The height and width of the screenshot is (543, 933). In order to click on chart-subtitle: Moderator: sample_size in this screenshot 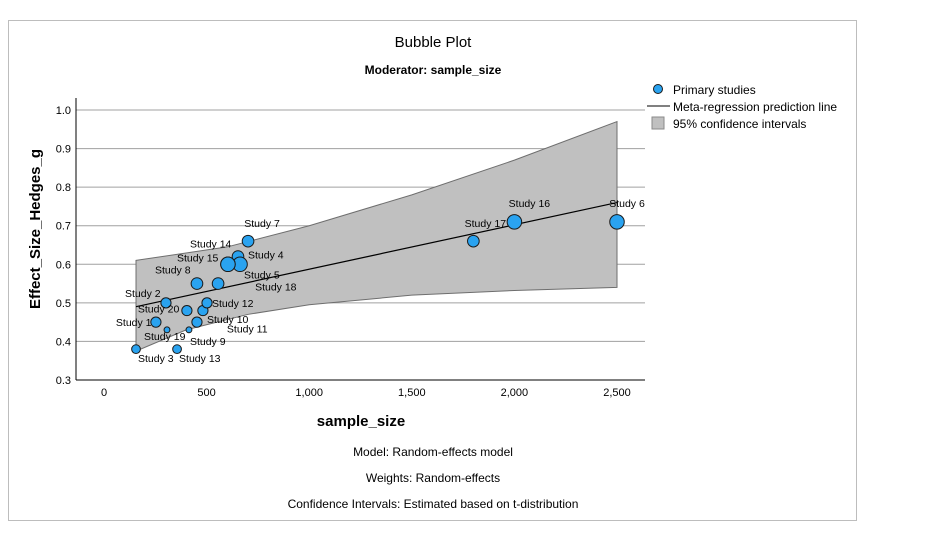, I will do `click(433, 70)`.